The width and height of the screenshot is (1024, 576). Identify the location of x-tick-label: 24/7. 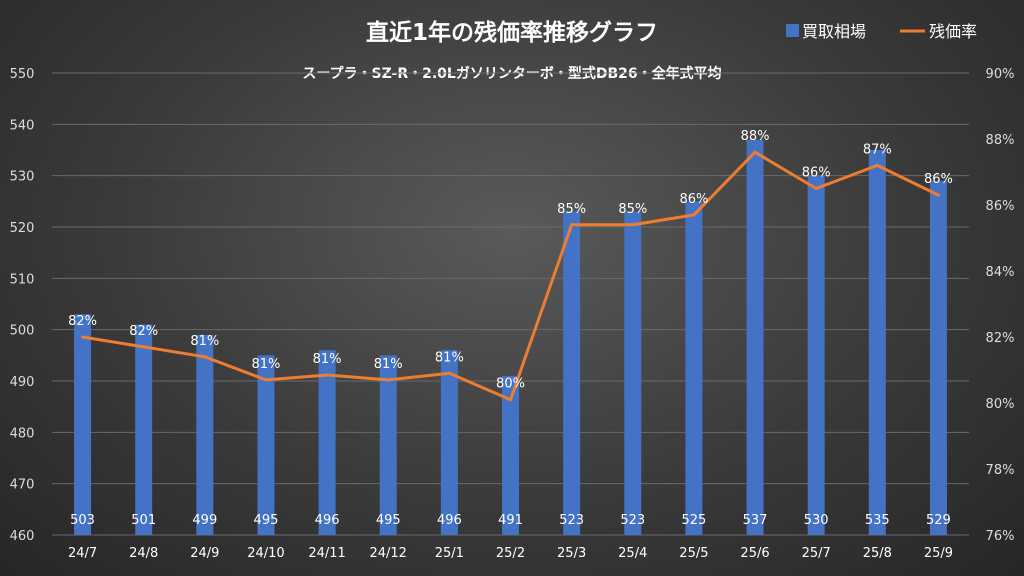
(82, 553).